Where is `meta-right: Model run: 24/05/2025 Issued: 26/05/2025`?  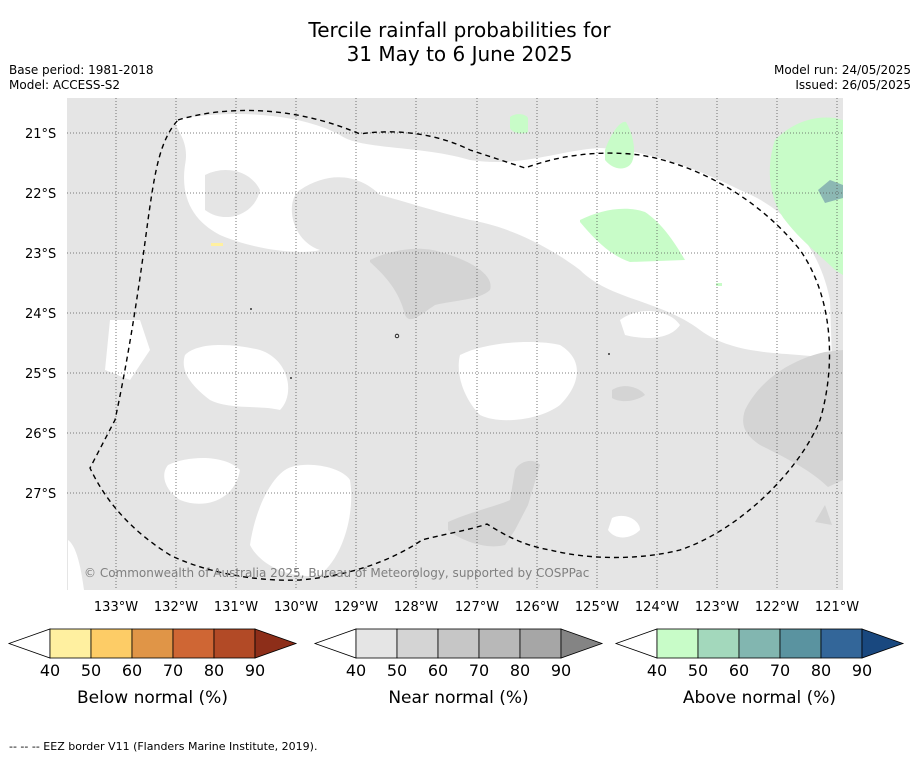 meta-right: Model run: 24/05/2025 Issued: 26/05/2025 is located at coordinates (842, 78).